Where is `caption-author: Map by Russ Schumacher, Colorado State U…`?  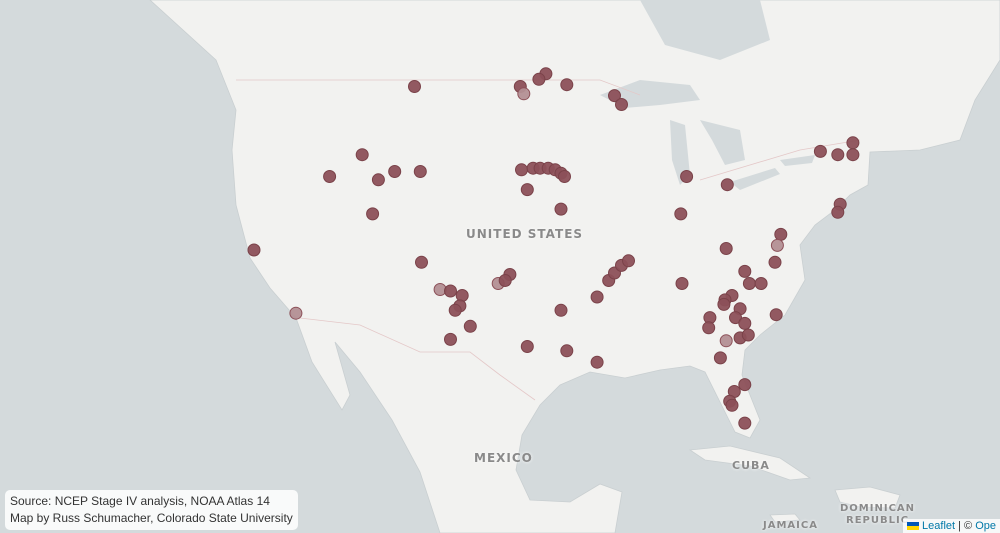 caption-author: Map by Russ Schumacher, Colorado State U… is located at coordinates (151, 518).